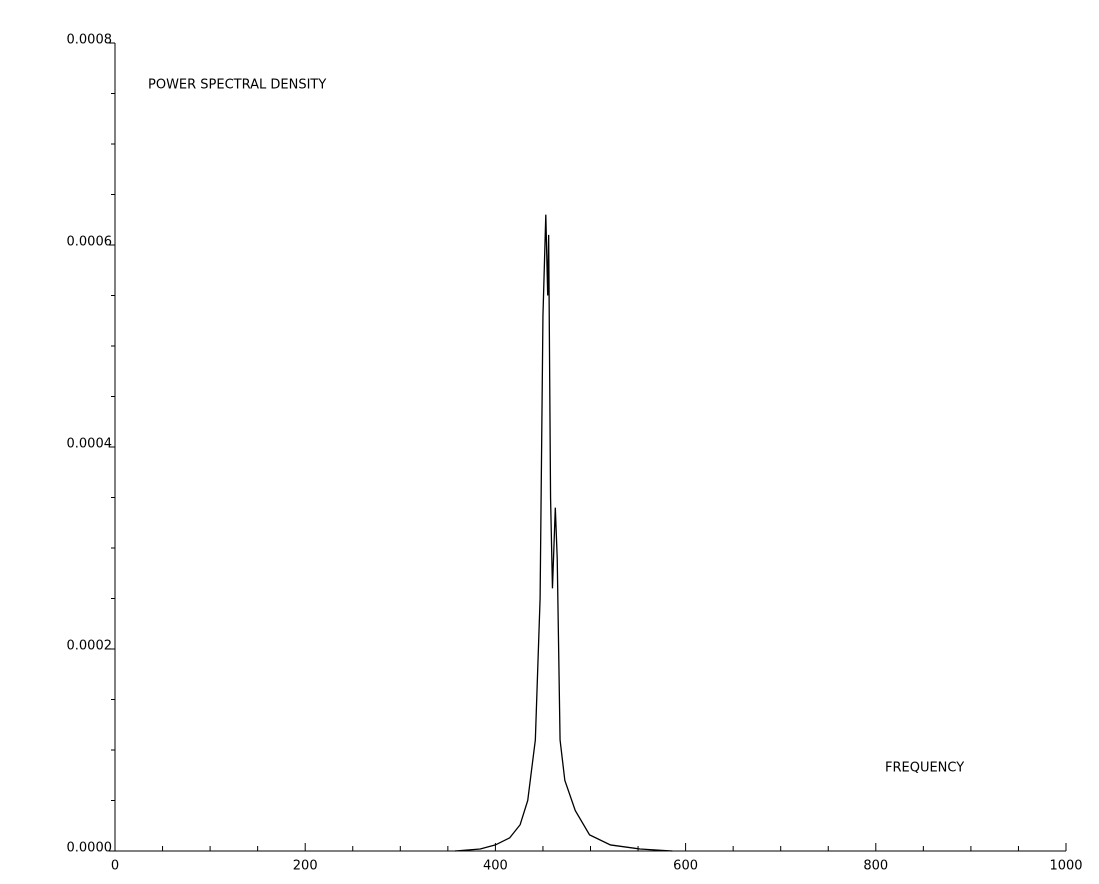 This screenshot has height=884, width=1099. I want to click on x-tick-label: 600, so click(685, 866).